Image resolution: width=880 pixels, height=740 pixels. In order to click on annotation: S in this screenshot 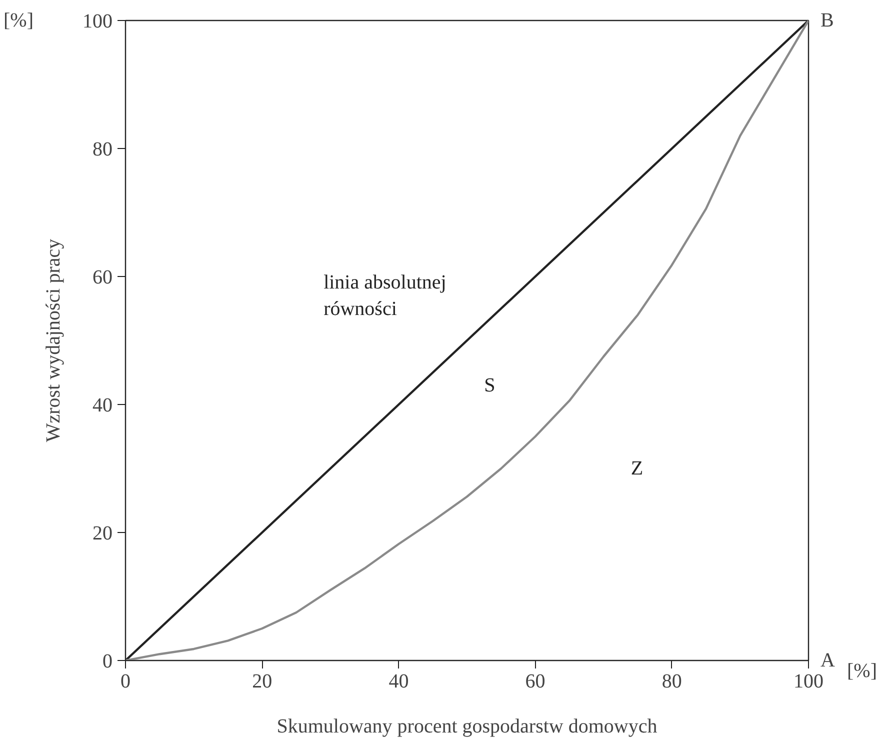, I will do `click(490, 385)`.